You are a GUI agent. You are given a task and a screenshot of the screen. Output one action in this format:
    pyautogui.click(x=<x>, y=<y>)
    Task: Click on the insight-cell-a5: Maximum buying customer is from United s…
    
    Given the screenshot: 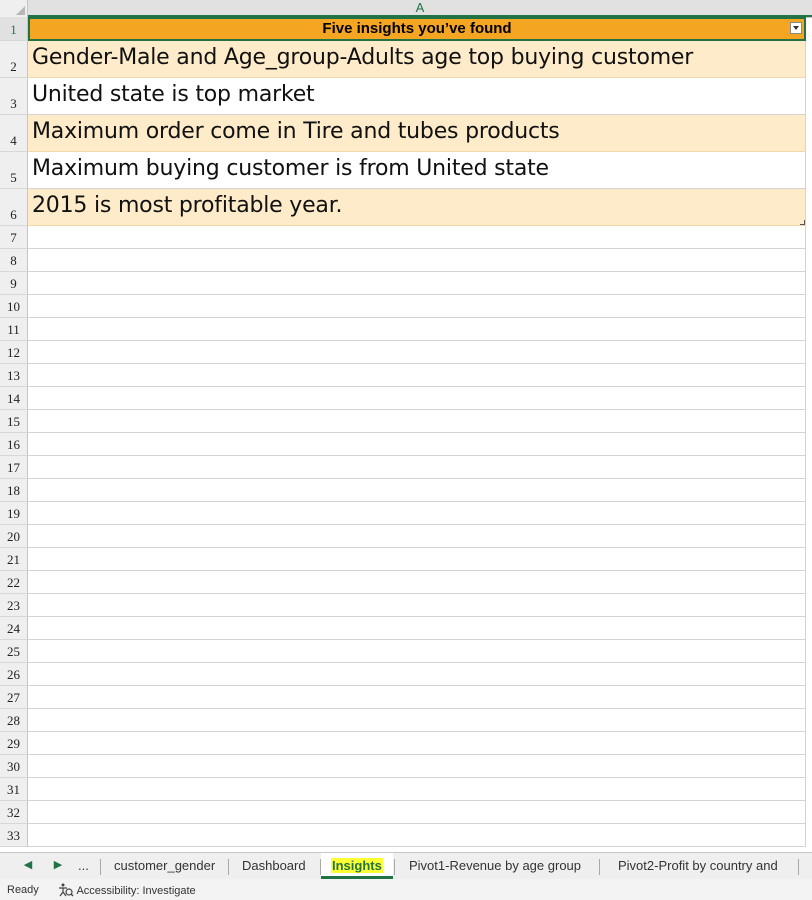 What is the action you would take?
    pyautogui.click(x=417, y=170)
    